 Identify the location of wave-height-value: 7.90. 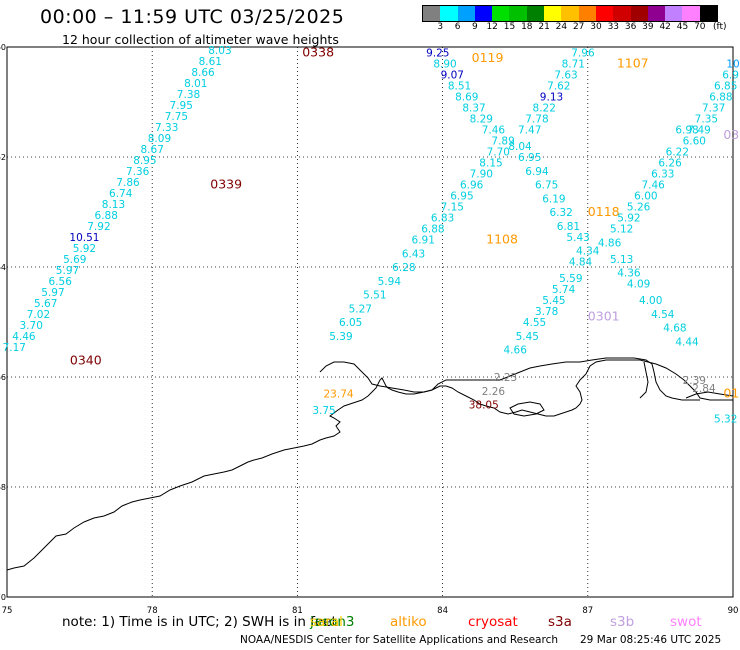
(481, 175).